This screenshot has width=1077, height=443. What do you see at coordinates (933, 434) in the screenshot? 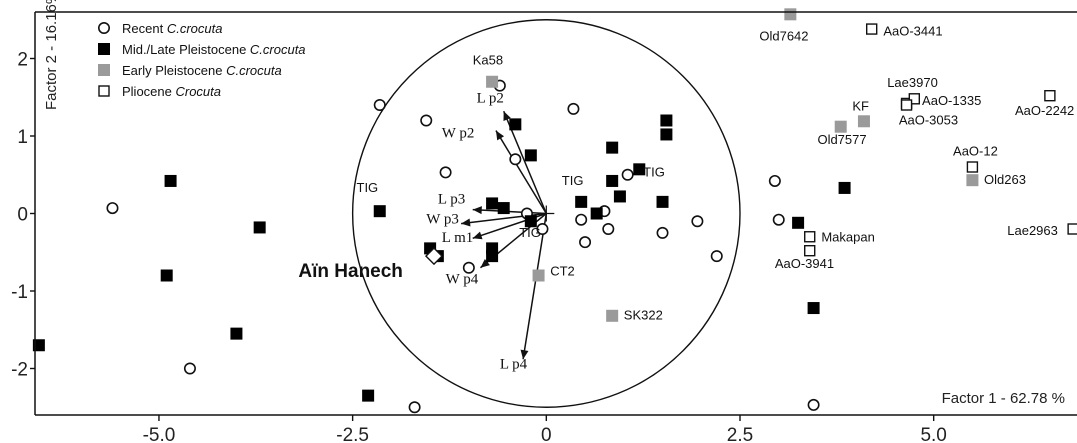
I see `x-tick-label: 5.0` at bounding box center [933, 434].